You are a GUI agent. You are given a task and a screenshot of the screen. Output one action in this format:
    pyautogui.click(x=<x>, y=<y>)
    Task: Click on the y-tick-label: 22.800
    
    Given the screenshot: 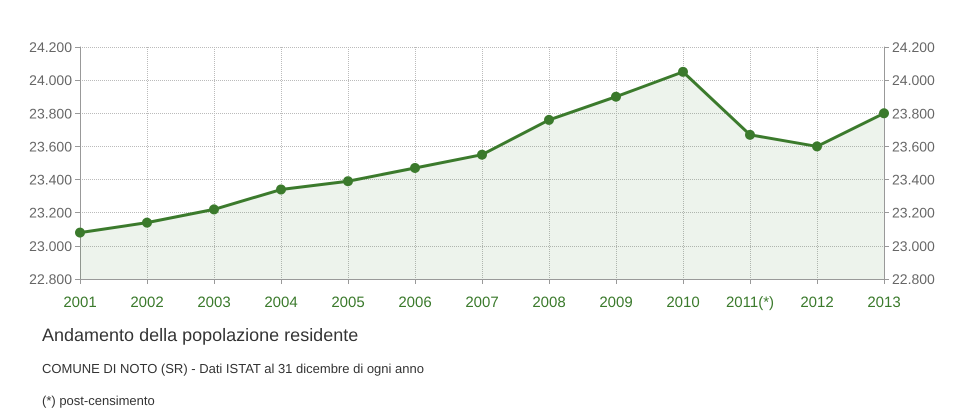 What is the action you would take?
    pyautogui.click(x=50, y=279)
    